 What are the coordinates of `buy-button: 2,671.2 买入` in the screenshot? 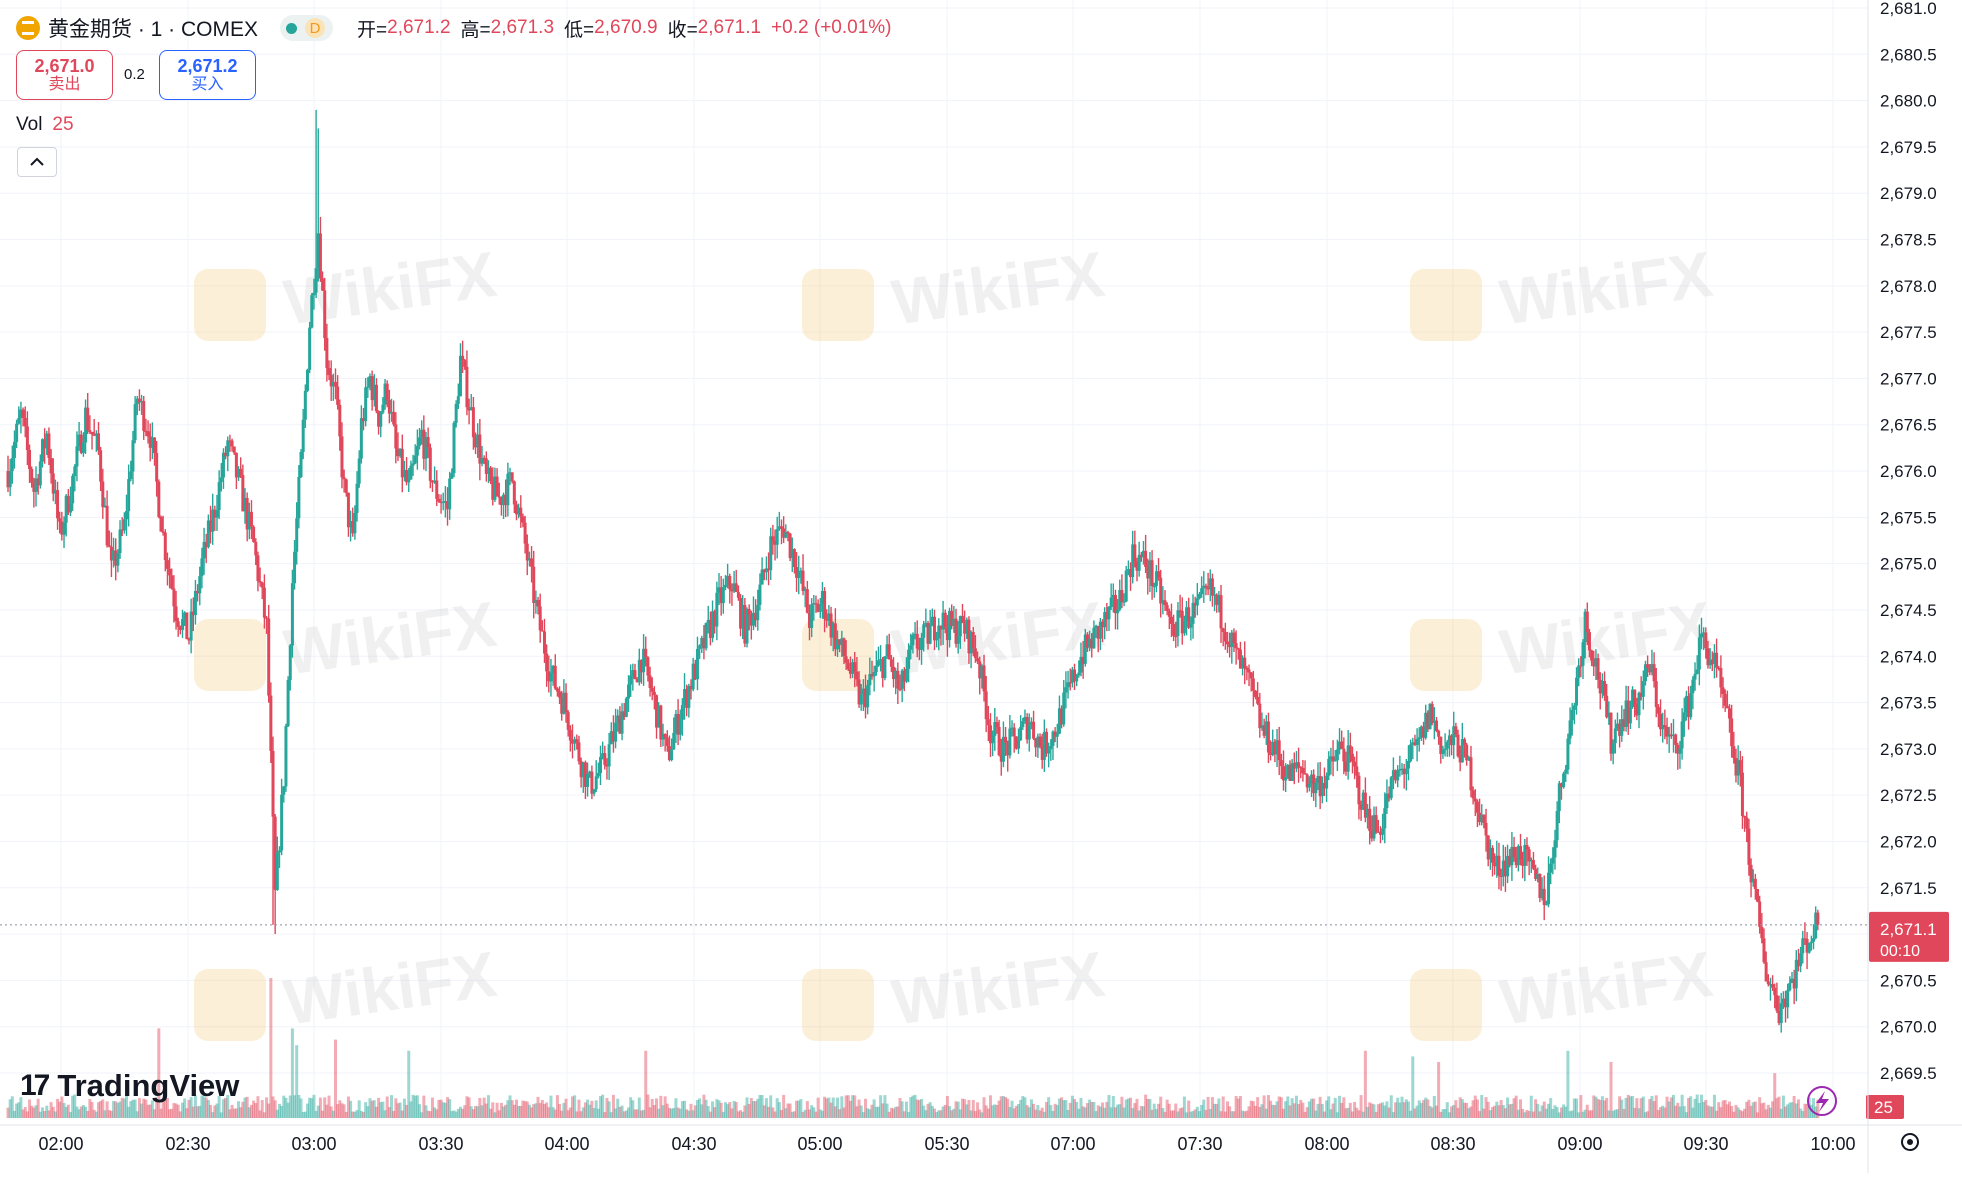 It's located at (207, 75).